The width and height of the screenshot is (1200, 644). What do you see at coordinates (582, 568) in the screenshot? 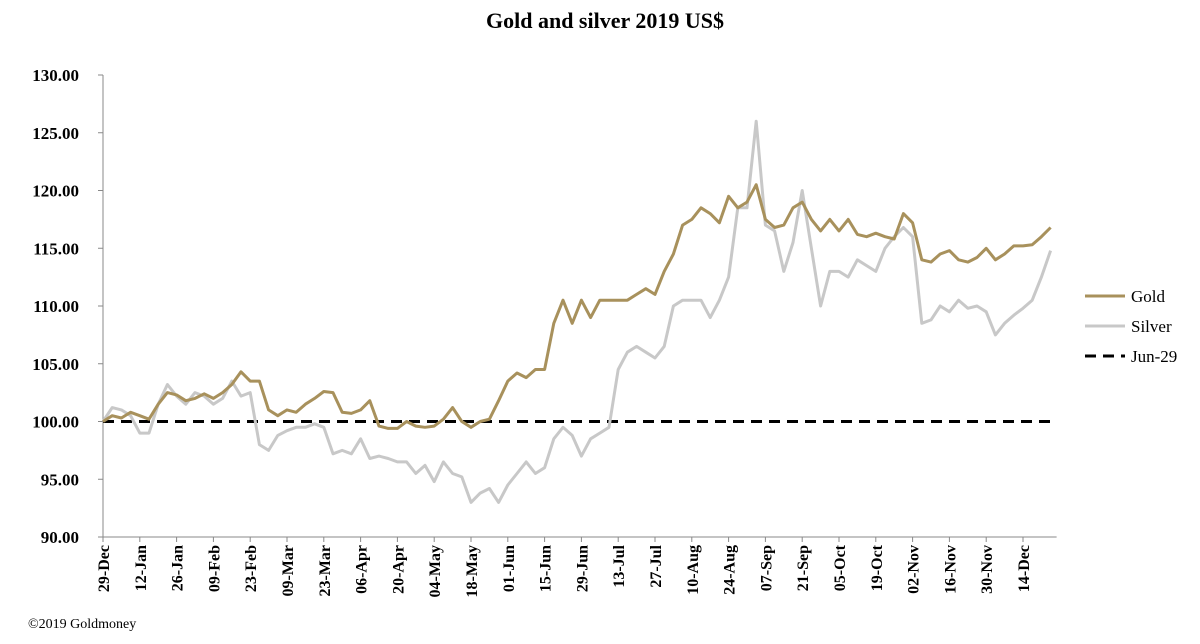
I see `x-tick-label: 29-Jun` at bounding box center [582, 568].